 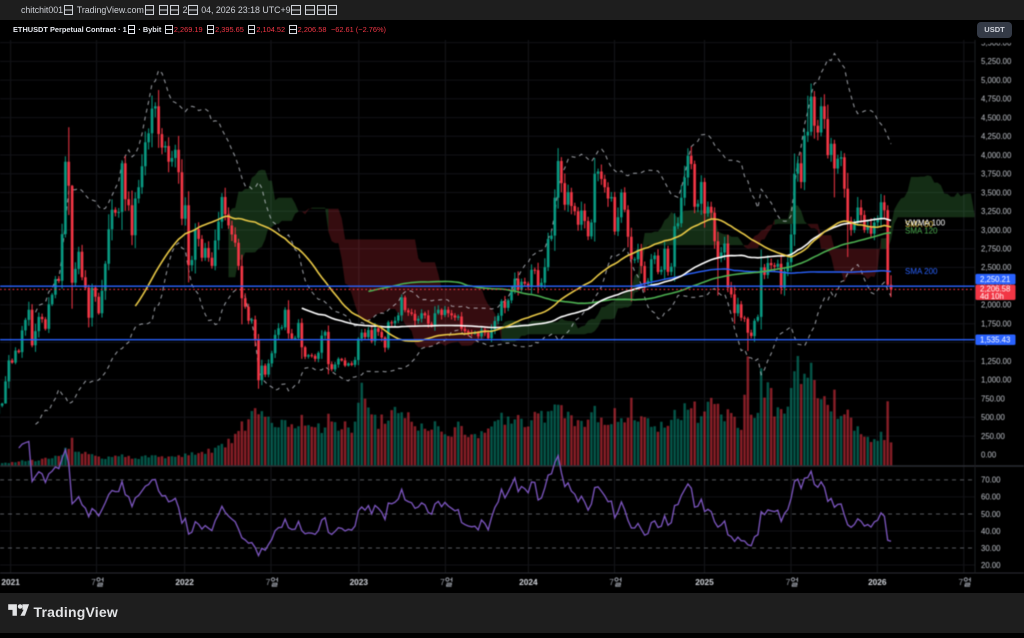 I want to click on svg-text: 2024, so click(x=528, y=582).